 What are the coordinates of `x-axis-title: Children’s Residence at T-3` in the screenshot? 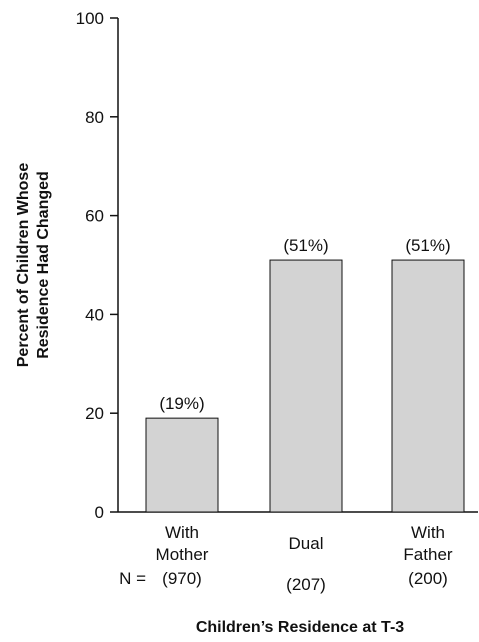 It's located at (300, 627).